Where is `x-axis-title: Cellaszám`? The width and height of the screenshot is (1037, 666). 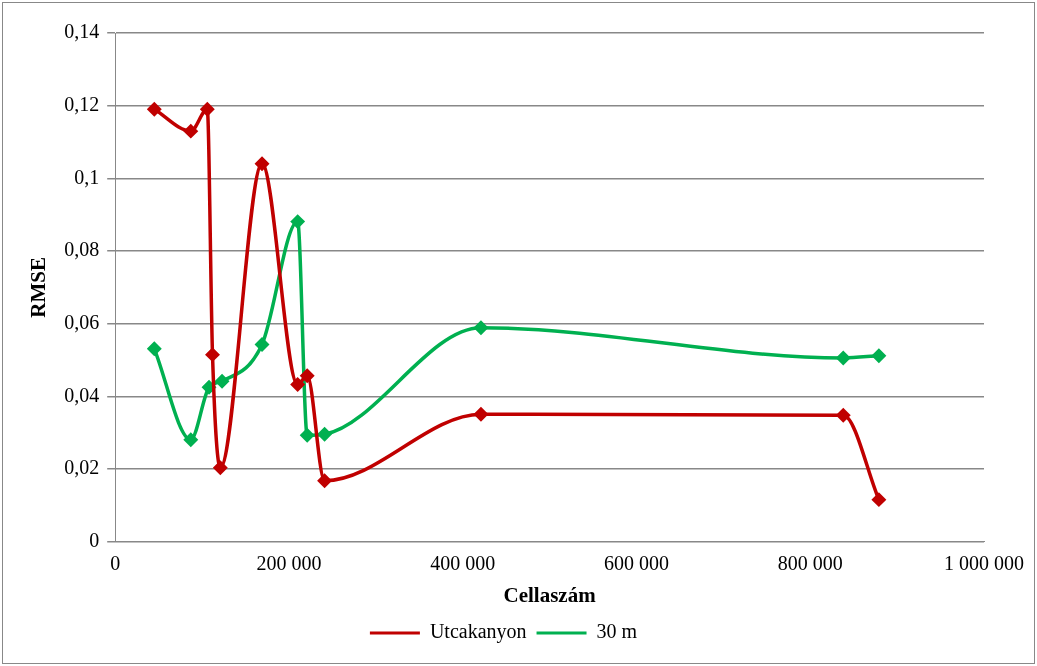 x-axis-title: Cellaszám is located at coordinates (550, 594).